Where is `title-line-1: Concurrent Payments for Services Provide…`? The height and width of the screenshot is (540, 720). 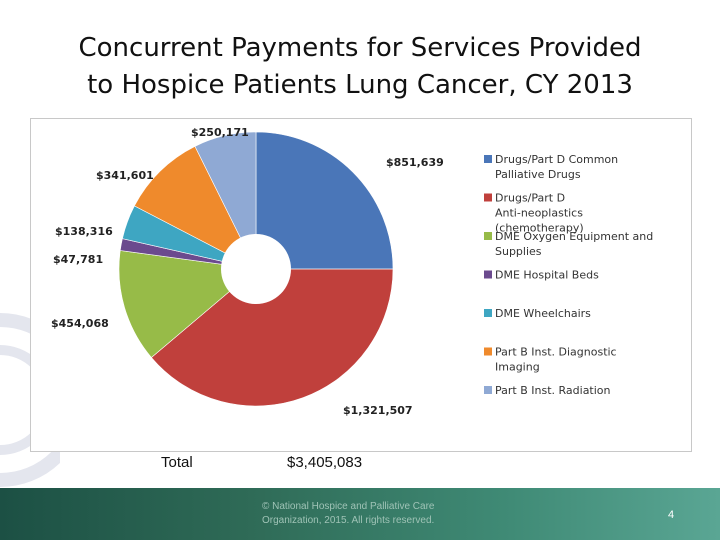
title-line-1: Concurrent Payments for Services Provide… is located at coordinates (360, 48).